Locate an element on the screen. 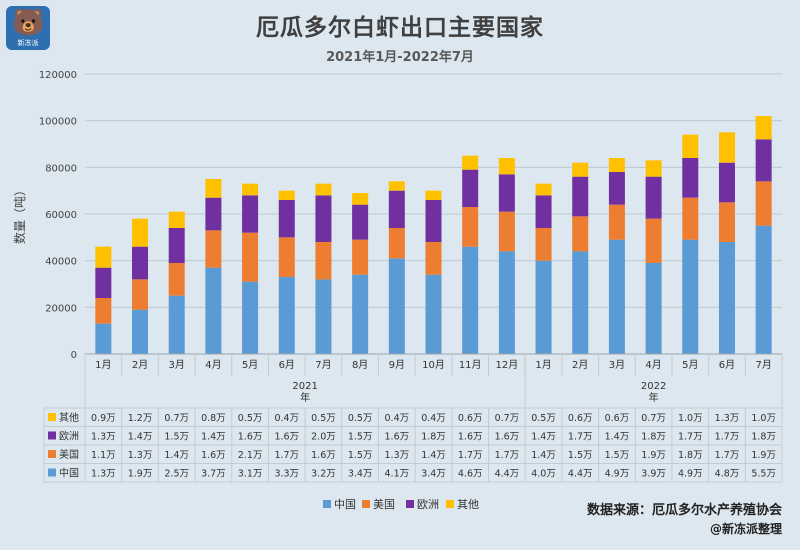 The height and width of the screenshot is (550, 800). table-cell-value: 3.7万 is located at coordinates (213, 474).